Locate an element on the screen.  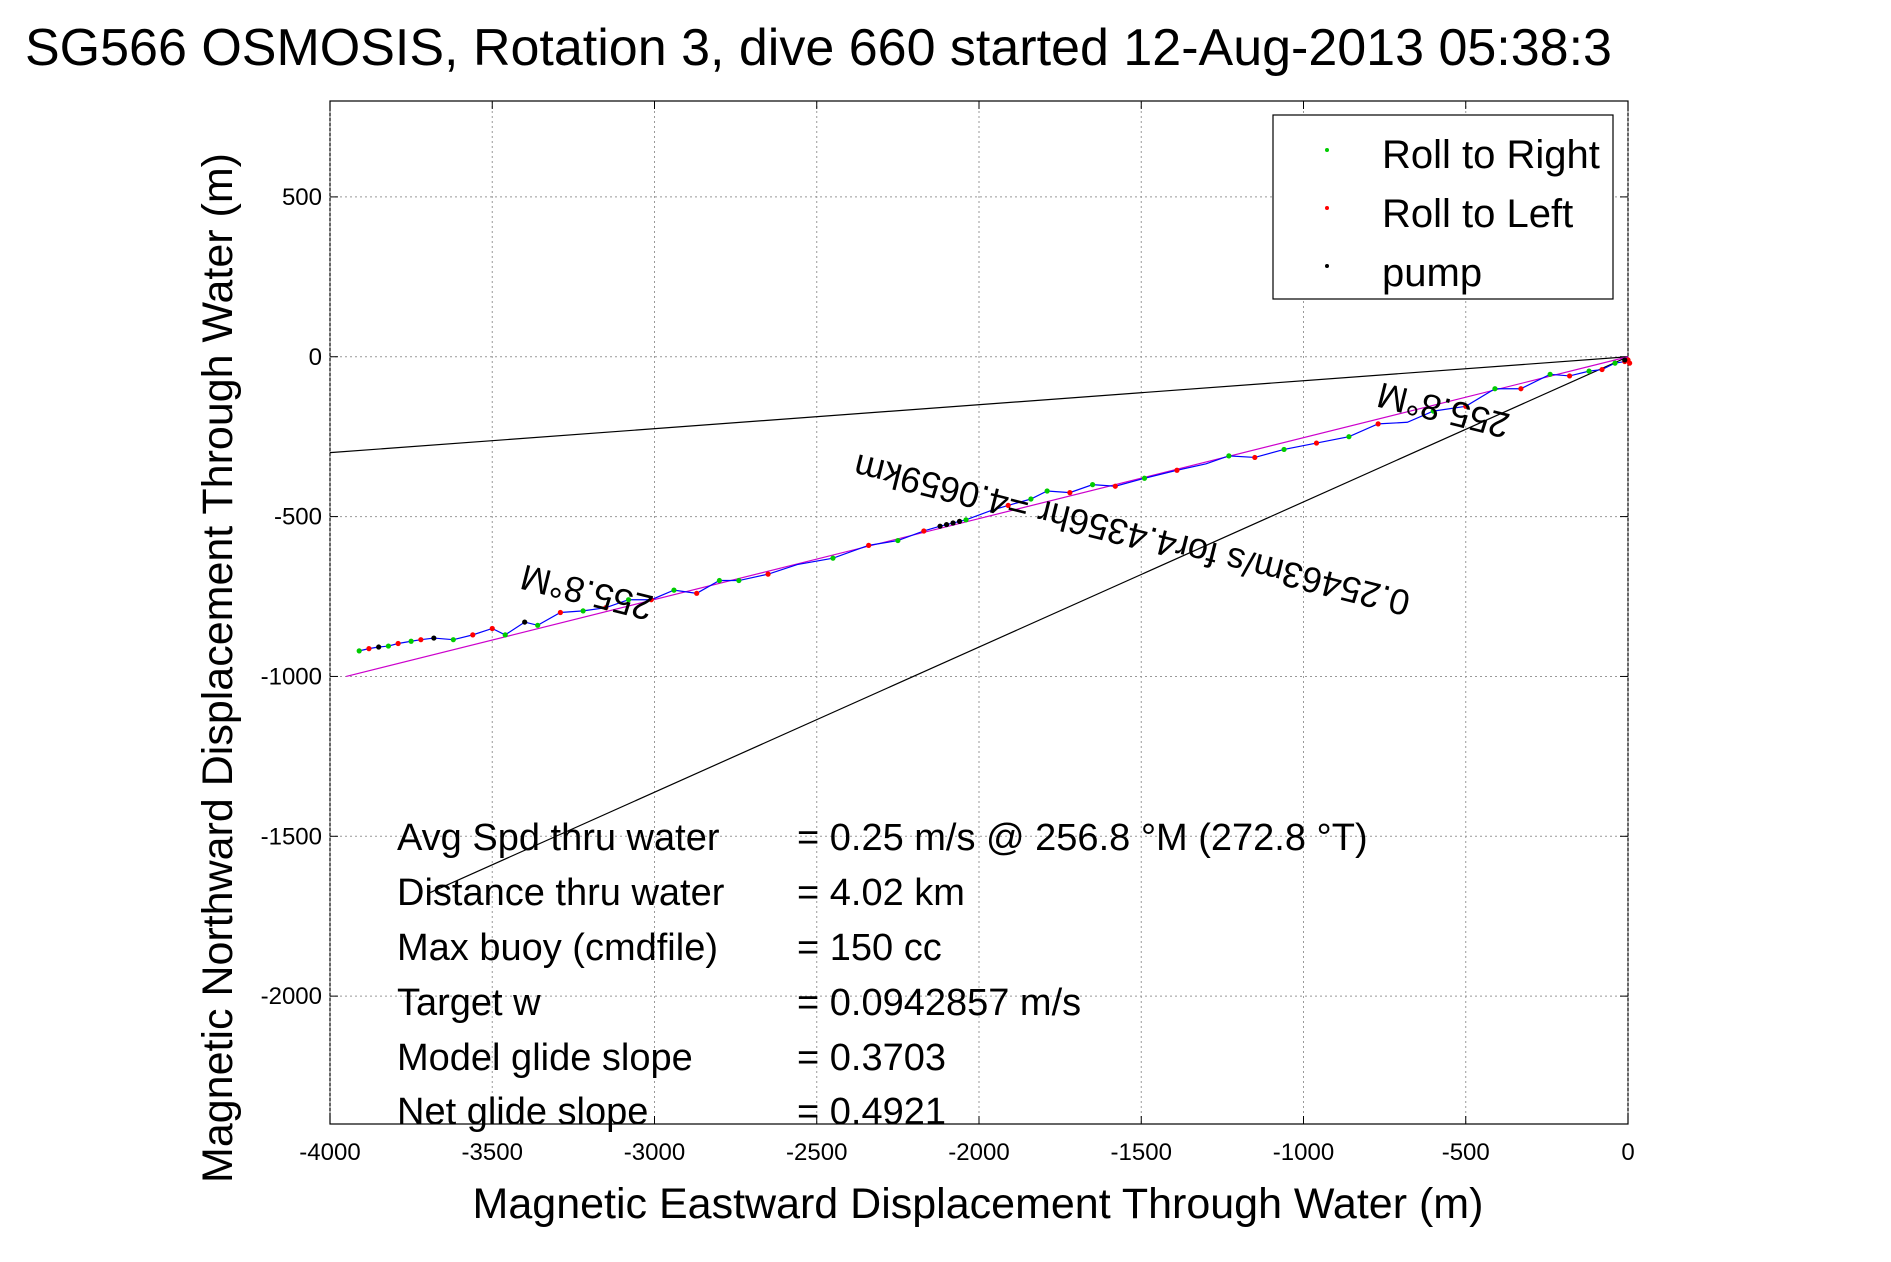
legend-marker-pump is located at coordinates (1327, 266).